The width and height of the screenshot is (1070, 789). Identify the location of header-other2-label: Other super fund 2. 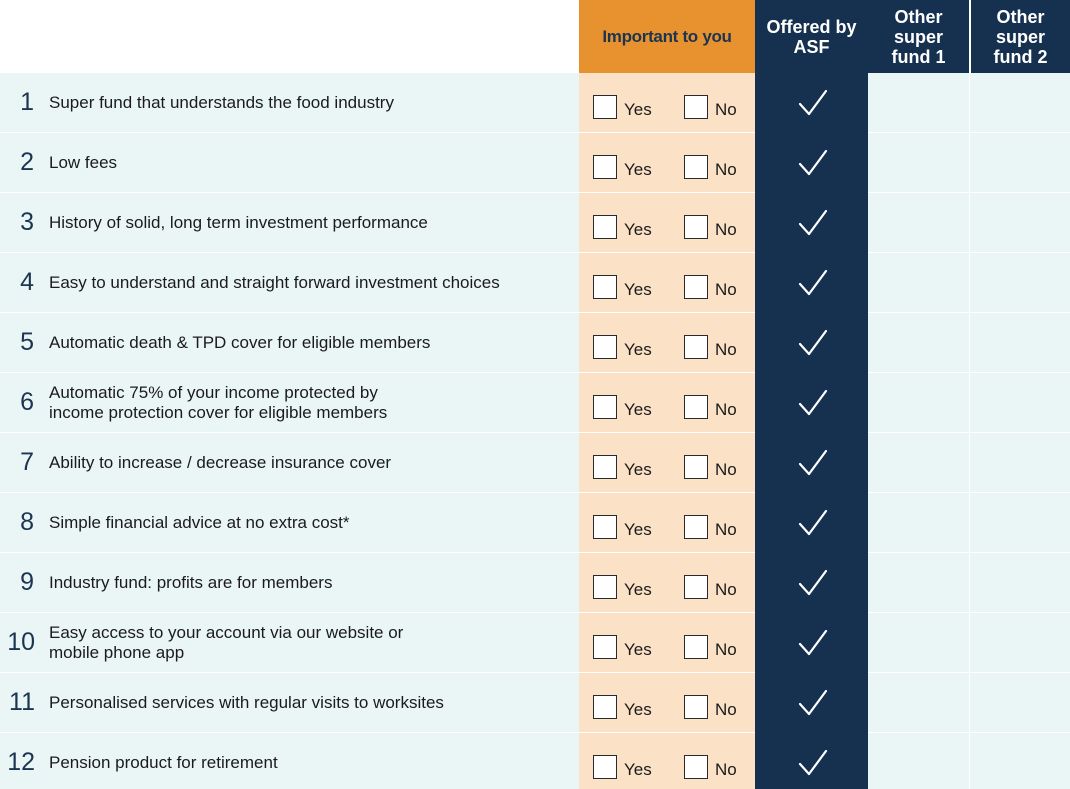
(1020, 36).